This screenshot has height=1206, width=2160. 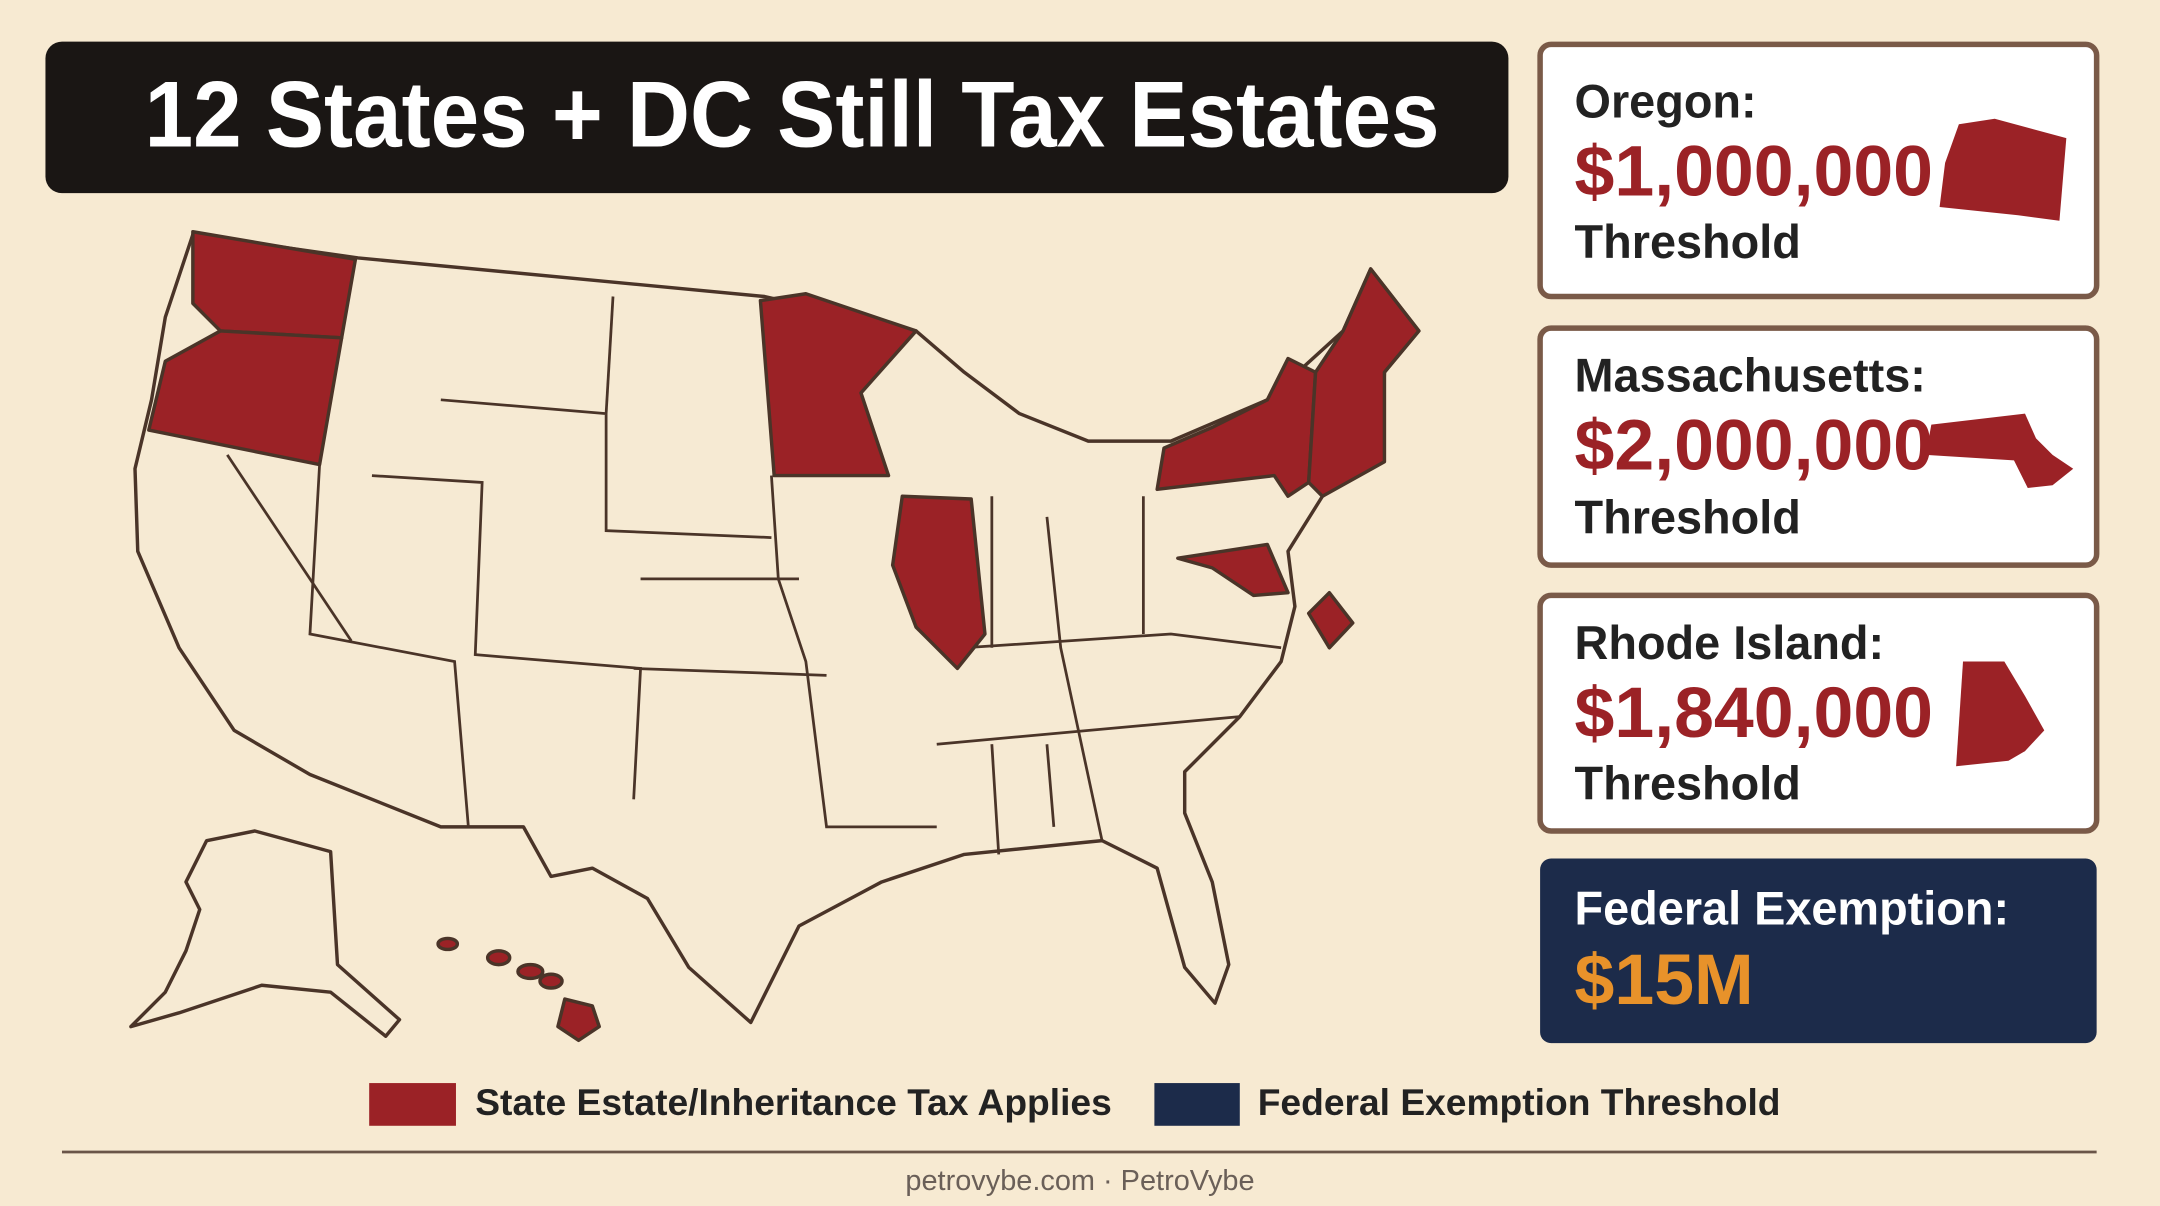 What do you see at coordinates (1664, 980) in the screenshot?
I see `federal-amount: $15M` at bounding box center [1664, 980].